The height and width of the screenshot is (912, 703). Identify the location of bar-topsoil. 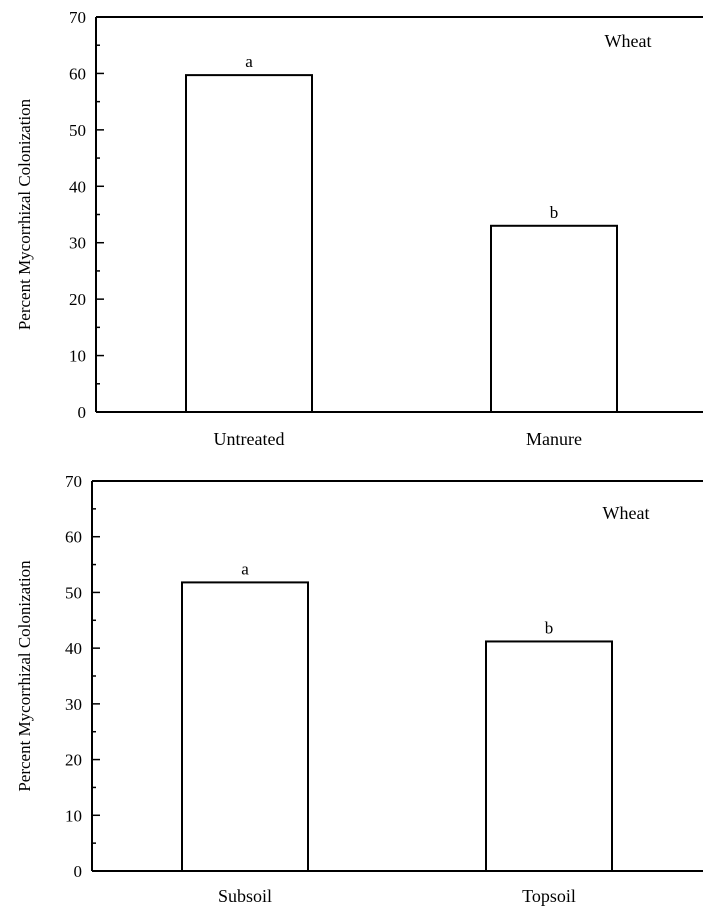
(549, 756).